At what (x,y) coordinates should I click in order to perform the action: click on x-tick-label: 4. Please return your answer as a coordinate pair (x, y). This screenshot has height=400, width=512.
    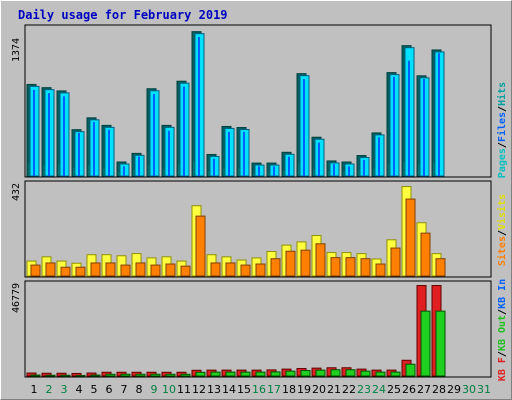
    Looking at the image, I should click on (79, 389).